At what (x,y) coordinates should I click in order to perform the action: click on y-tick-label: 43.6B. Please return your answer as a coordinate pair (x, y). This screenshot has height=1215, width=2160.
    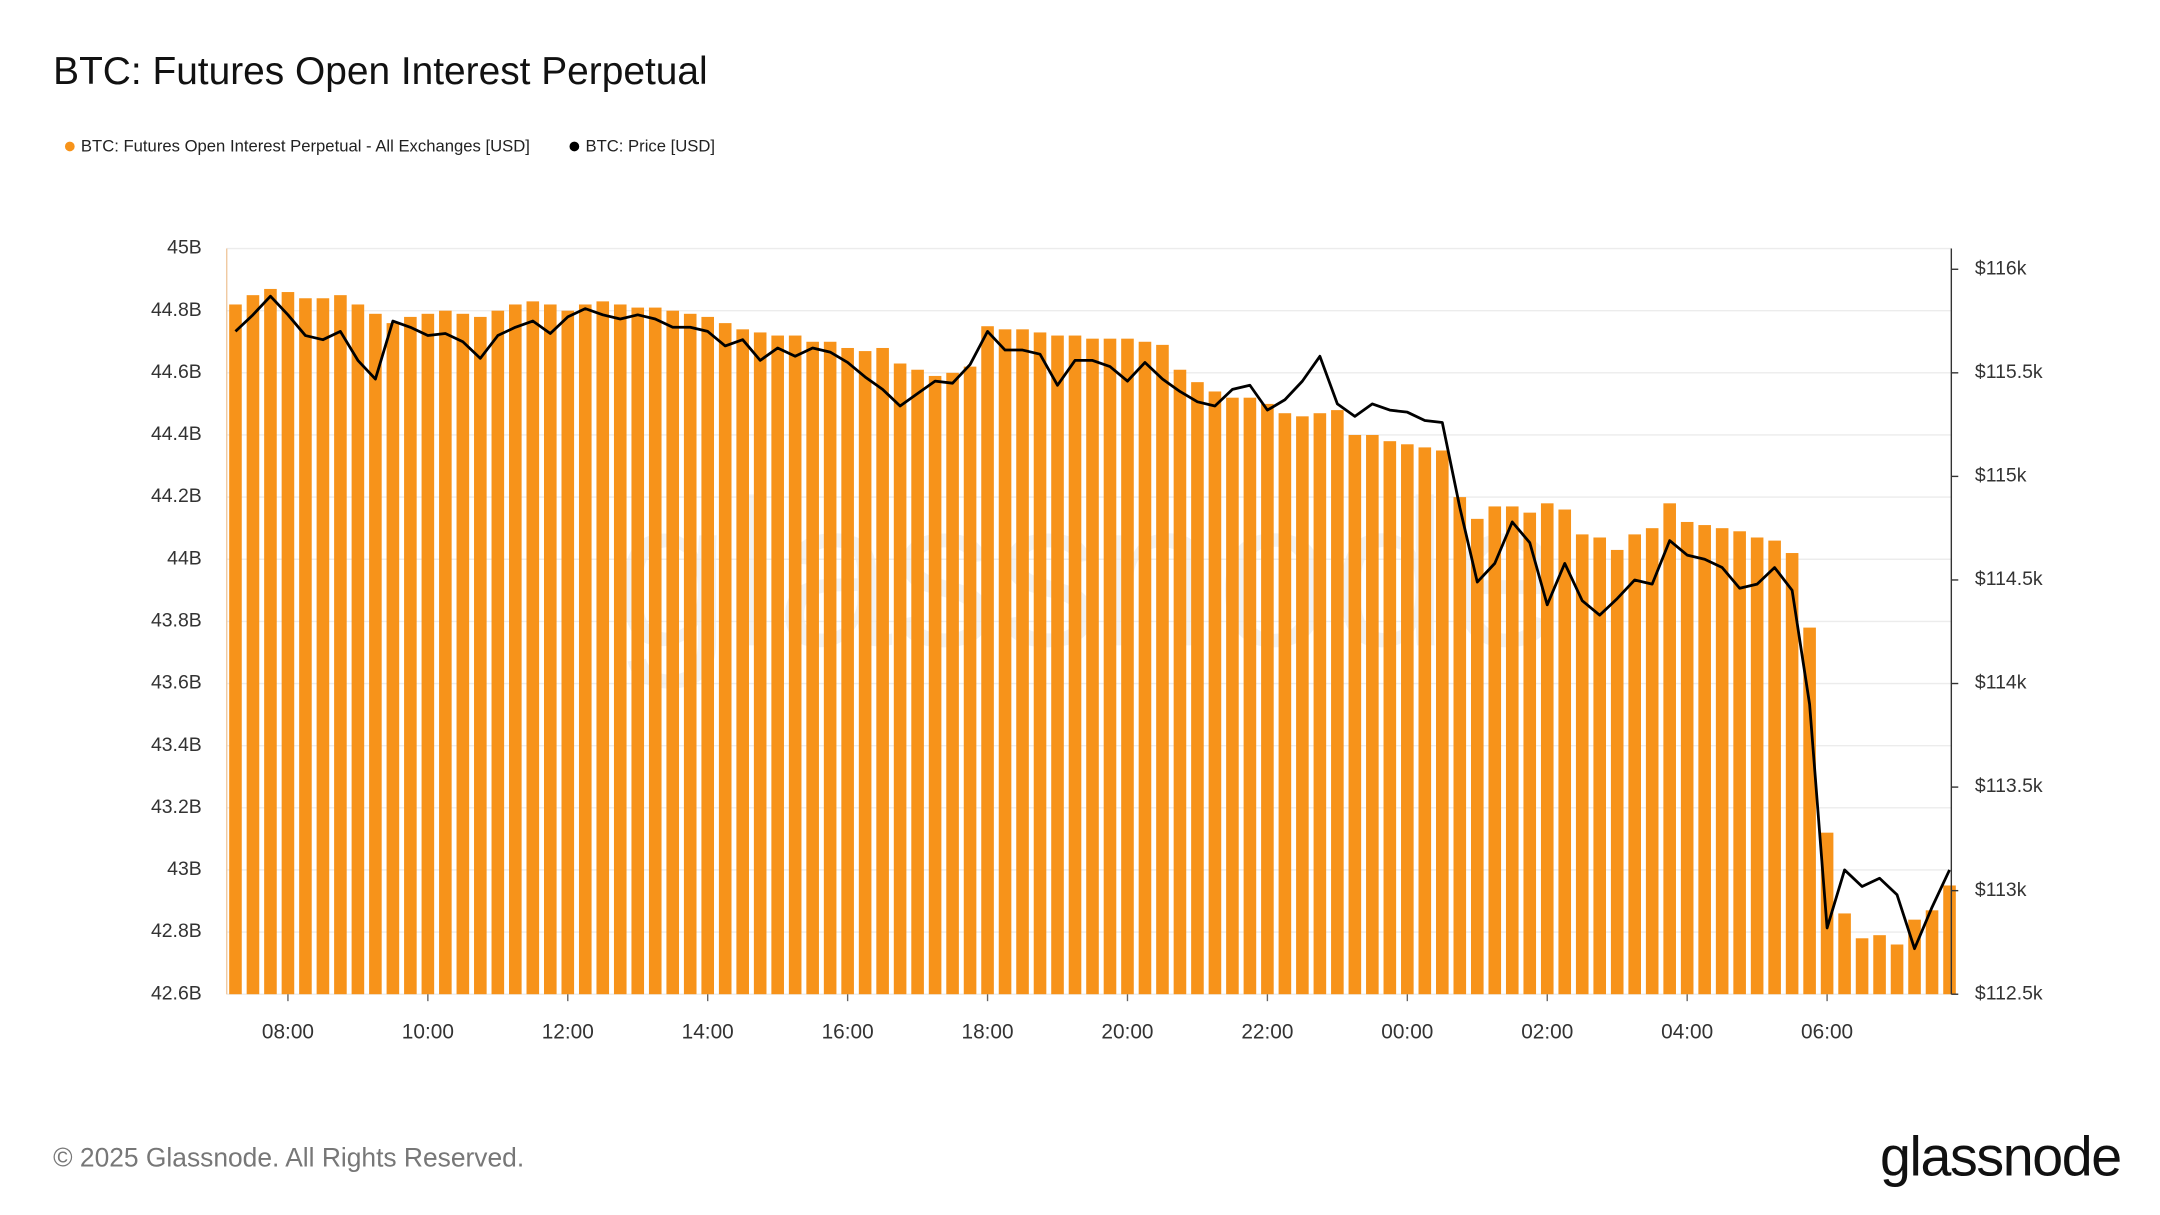
    Looking at the image, I should click on (176, 683).